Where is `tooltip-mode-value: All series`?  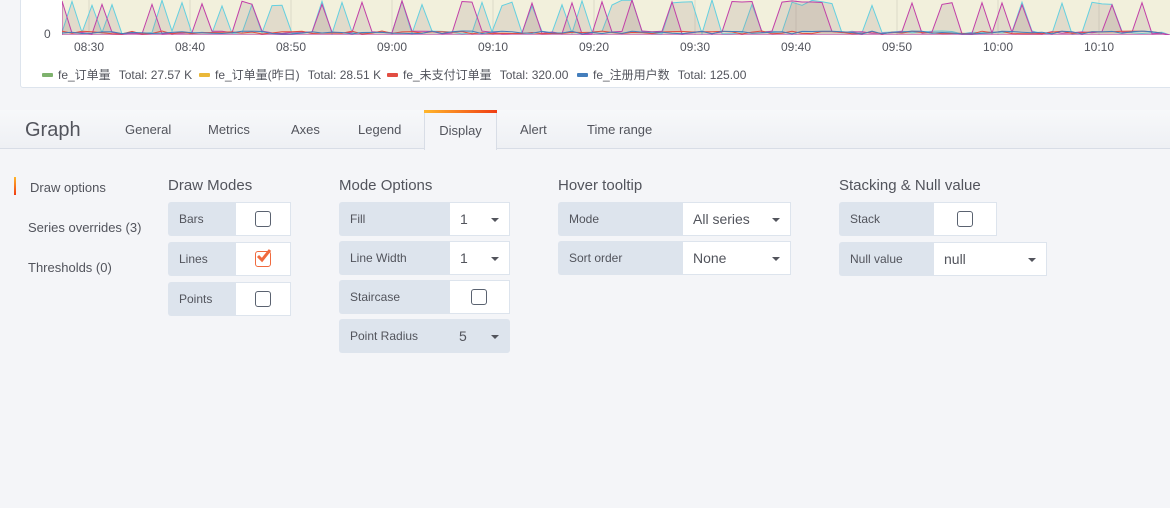 tooltip-mode-value: All series is located at coordinates (721, 219).